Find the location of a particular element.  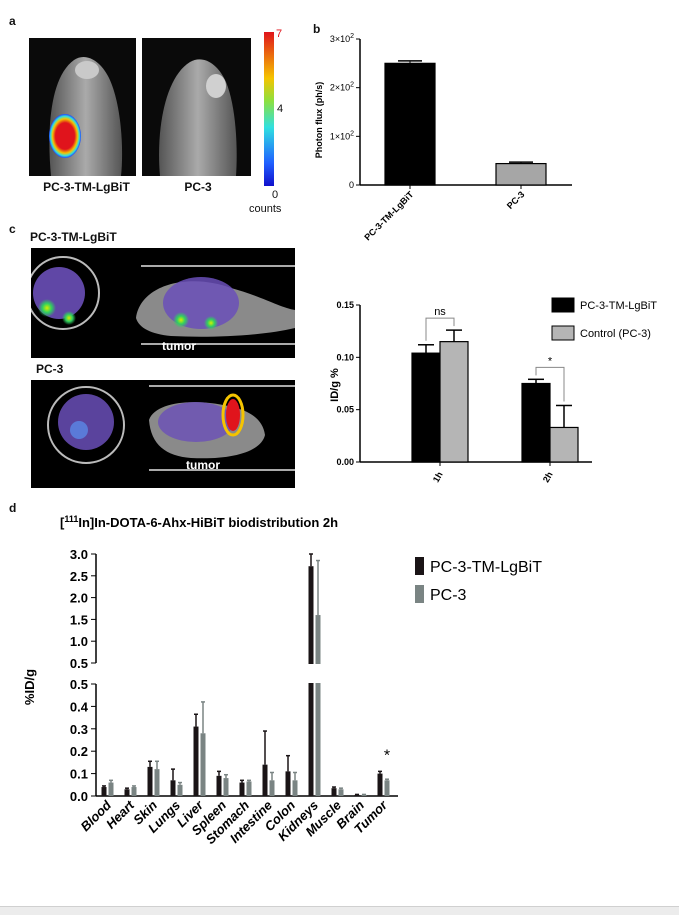

chart-d-ytick-label: 1.5 is located at coordinates (79, 619).